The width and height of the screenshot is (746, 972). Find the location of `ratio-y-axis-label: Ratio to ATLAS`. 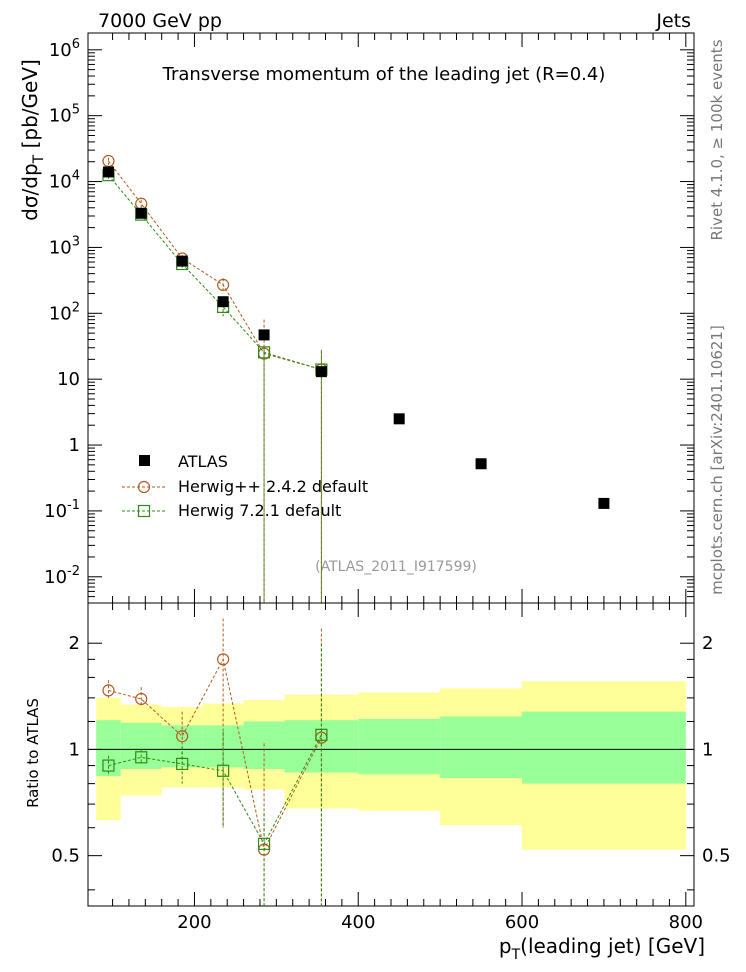

ratio-y-axis-label: Ratio to ATLAS is located at coordinates (33, 753).